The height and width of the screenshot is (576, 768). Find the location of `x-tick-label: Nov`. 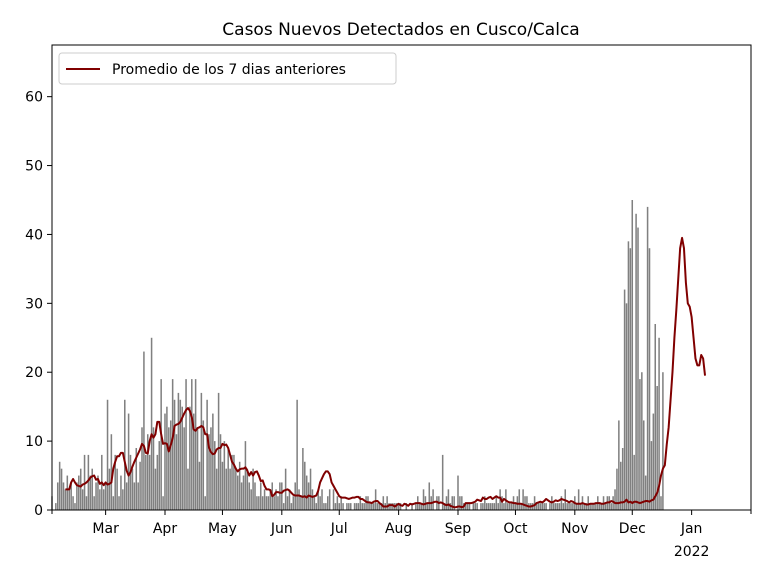

x-tick-label: Nov is located at coordinates (574, 529).